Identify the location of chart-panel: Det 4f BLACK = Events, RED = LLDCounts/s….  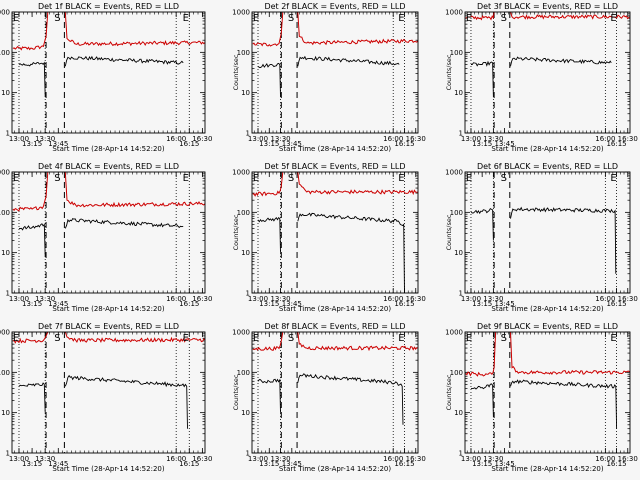
(106, 237).